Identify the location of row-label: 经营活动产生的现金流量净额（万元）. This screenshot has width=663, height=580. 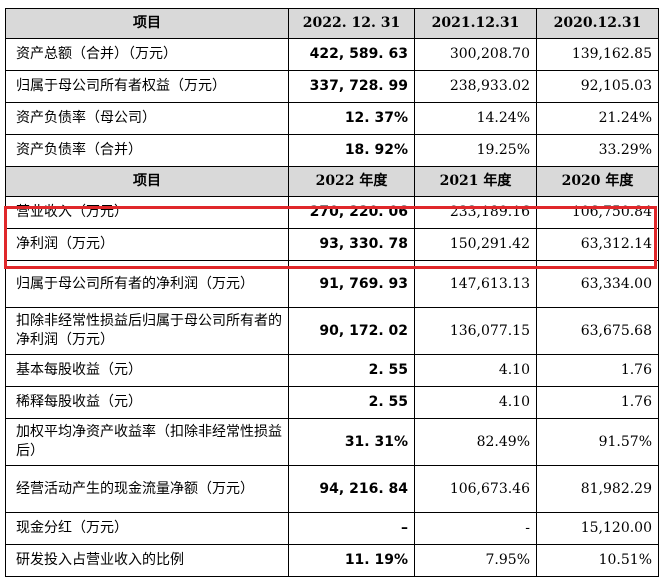
(147, 489).